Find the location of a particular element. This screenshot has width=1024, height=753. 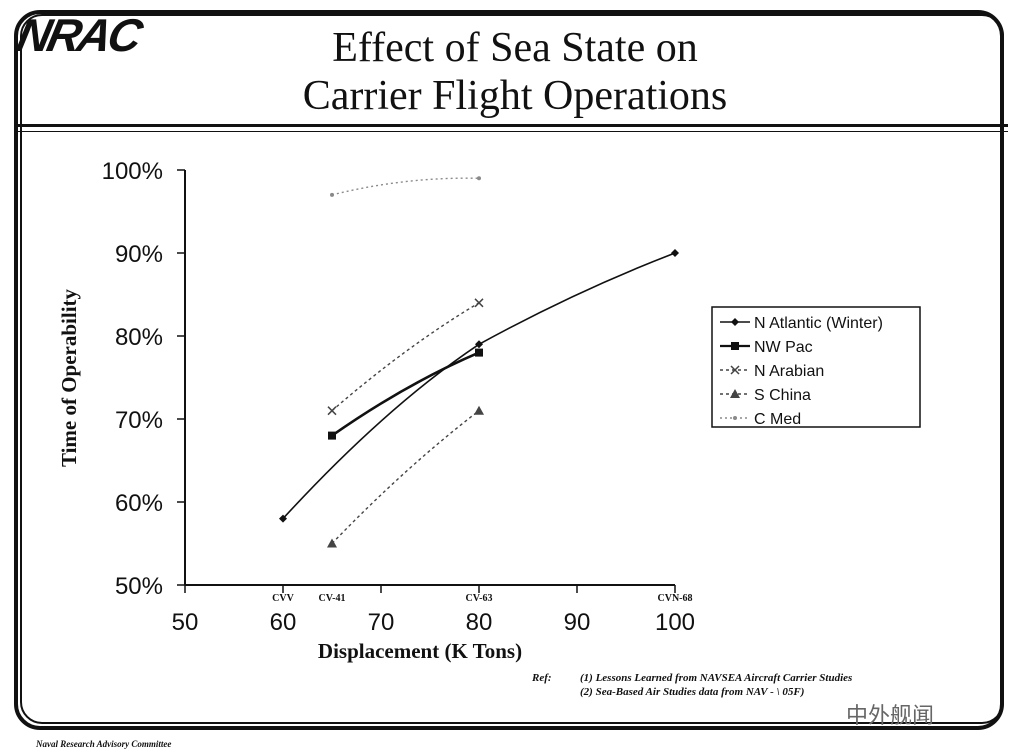

ship-class-label: CV-41 is located at coordinates (331, 598).